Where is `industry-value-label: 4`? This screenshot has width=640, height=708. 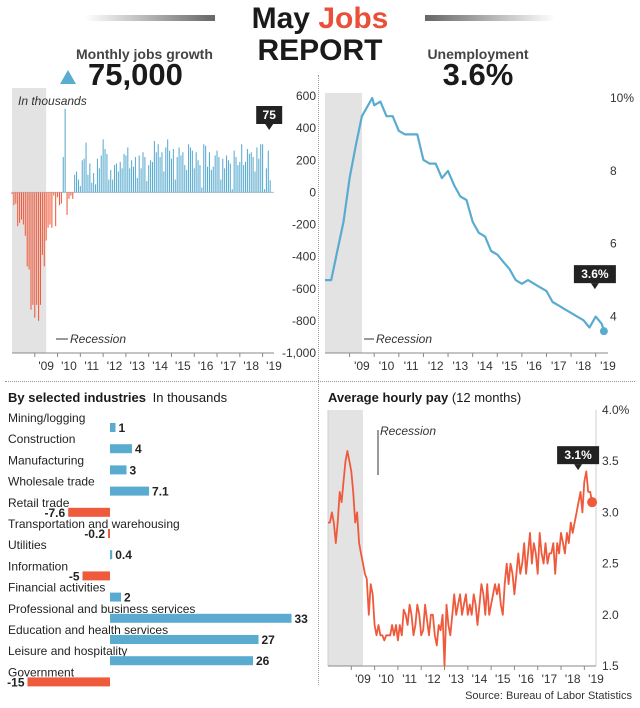
industry-value-label: 4 is located at coordinates (138, 449).